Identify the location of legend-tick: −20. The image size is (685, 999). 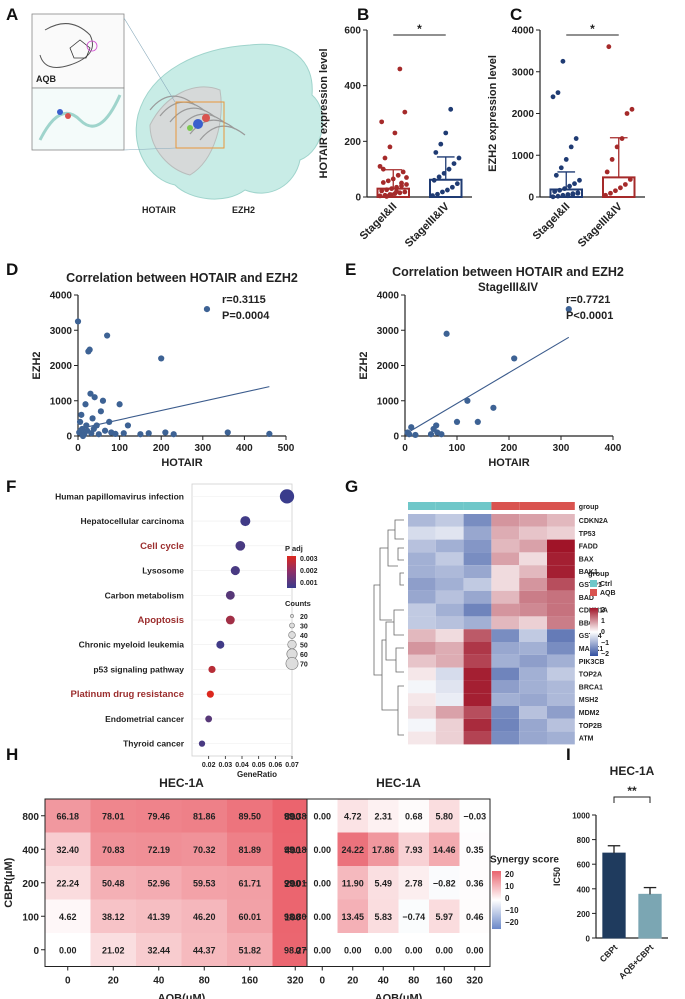
(512, 922).